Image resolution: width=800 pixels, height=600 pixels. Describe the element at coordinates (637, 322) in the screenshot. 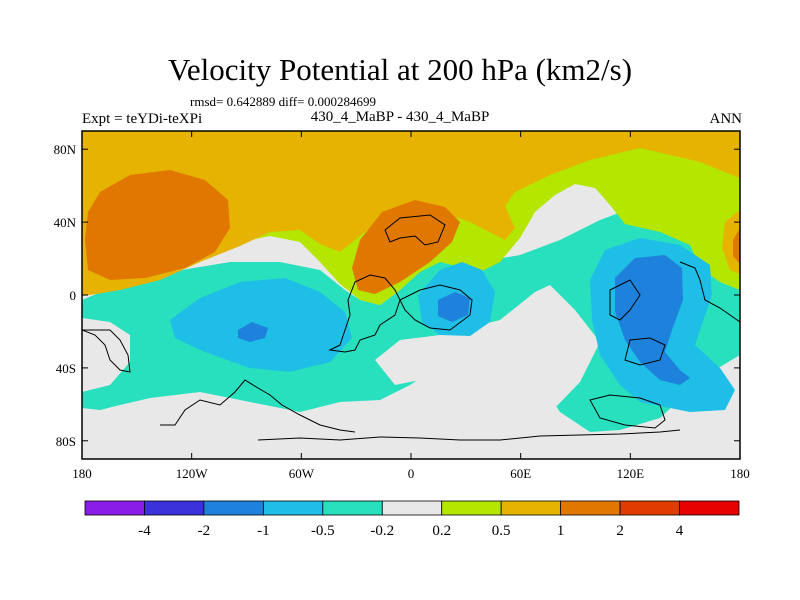

I see `coastline-indonesia` at that location.